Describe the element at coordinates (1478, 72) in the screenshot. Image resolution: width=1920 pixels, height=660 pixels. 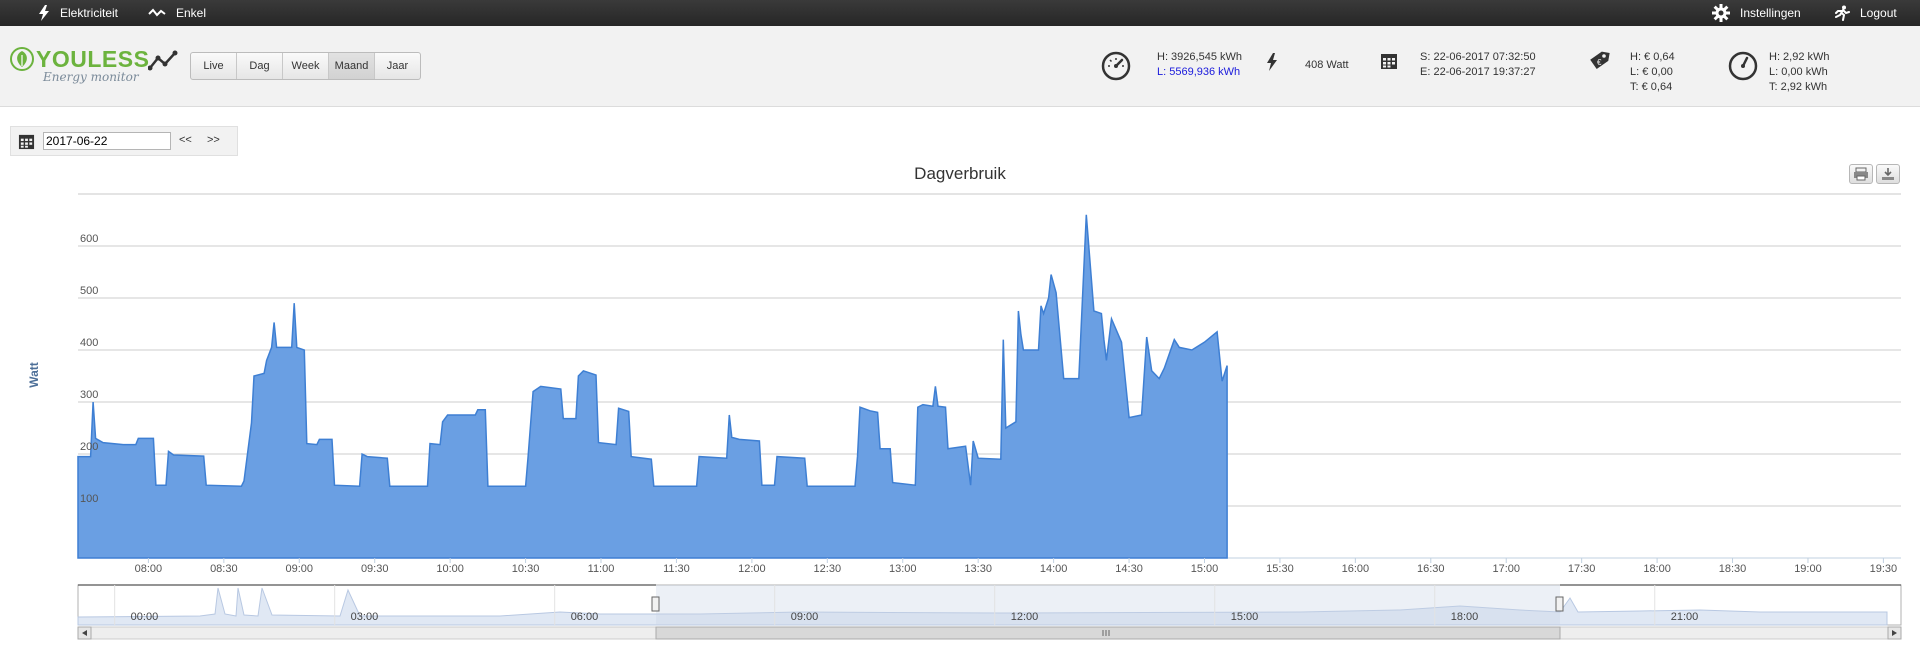
I see `period-end: E: 22-06-2017 19:37:27` at that location.